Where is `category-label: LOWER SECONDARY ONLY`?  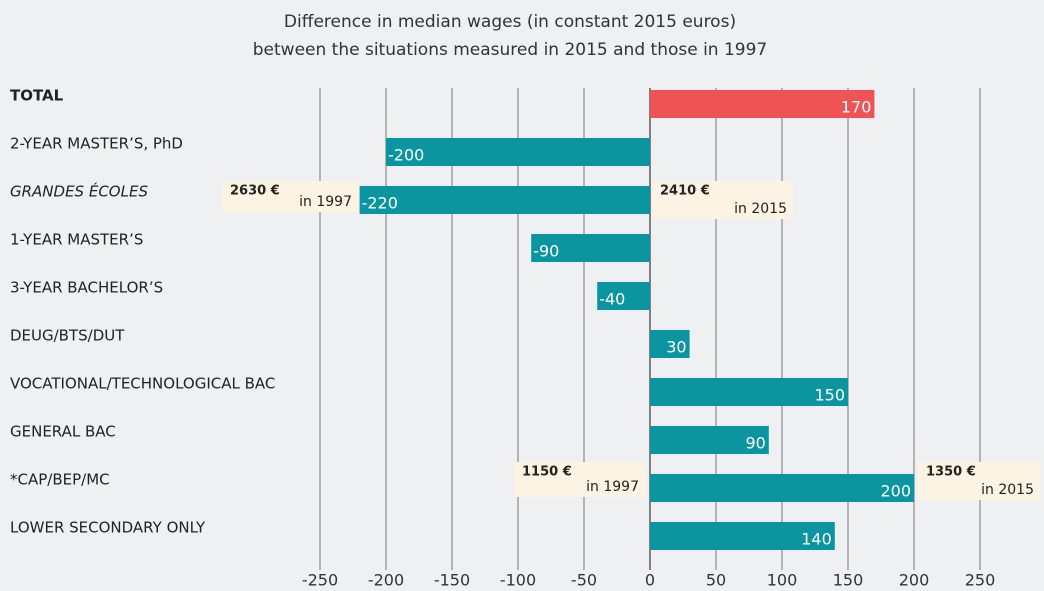 category-label: LOWER SECONDARY ONLY is located at coordinates (108, 528).